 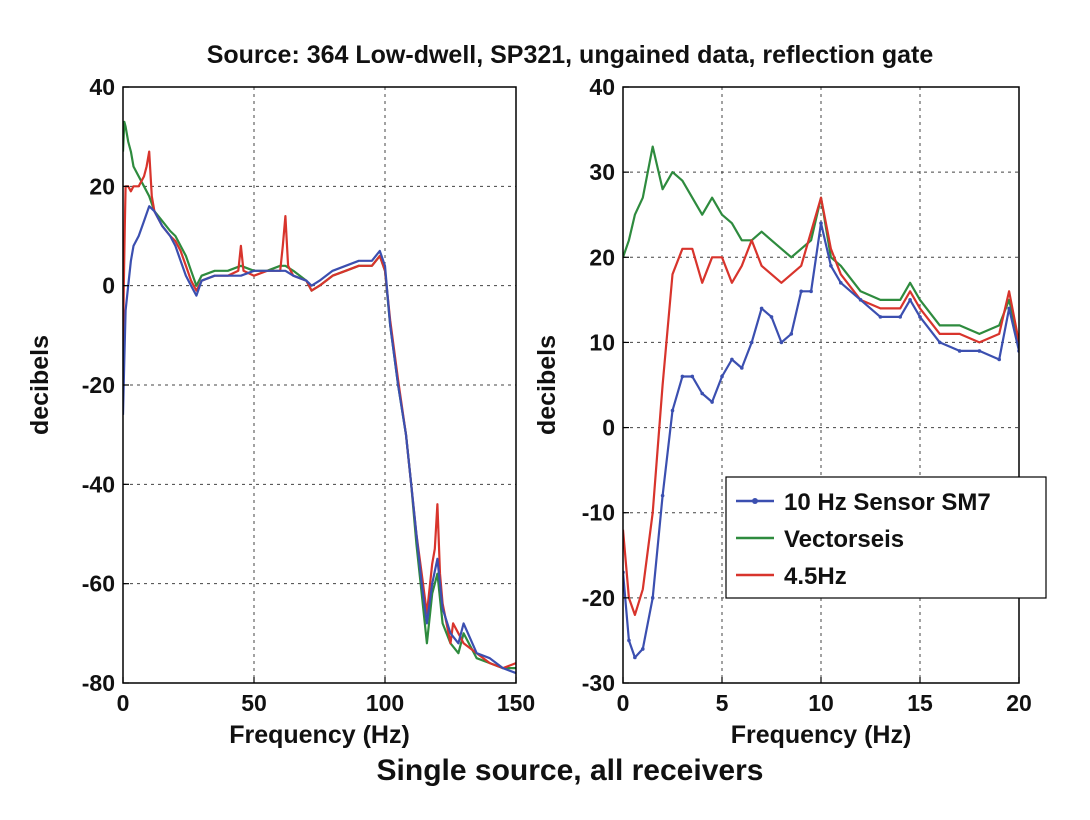 I want to click on x-tick-label: 15, so click(x=920, y=703).